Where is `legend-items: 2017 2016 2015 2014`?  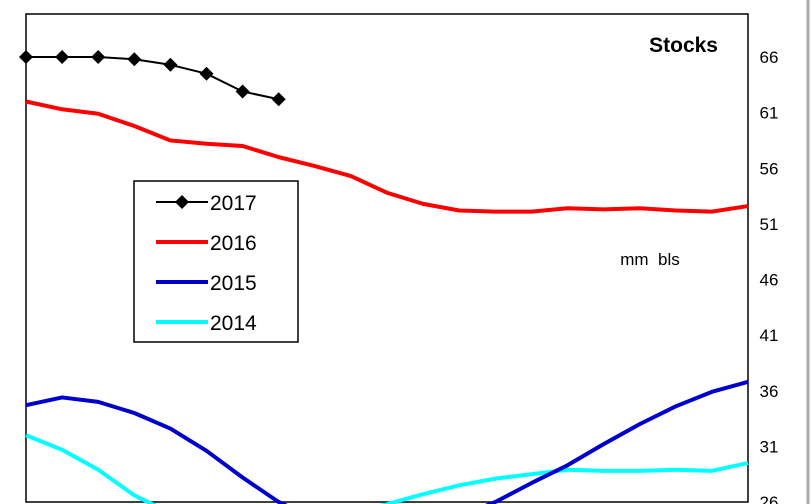
legend-items: 2017 2016 2015 2014 is located at coordinates (206, 263).